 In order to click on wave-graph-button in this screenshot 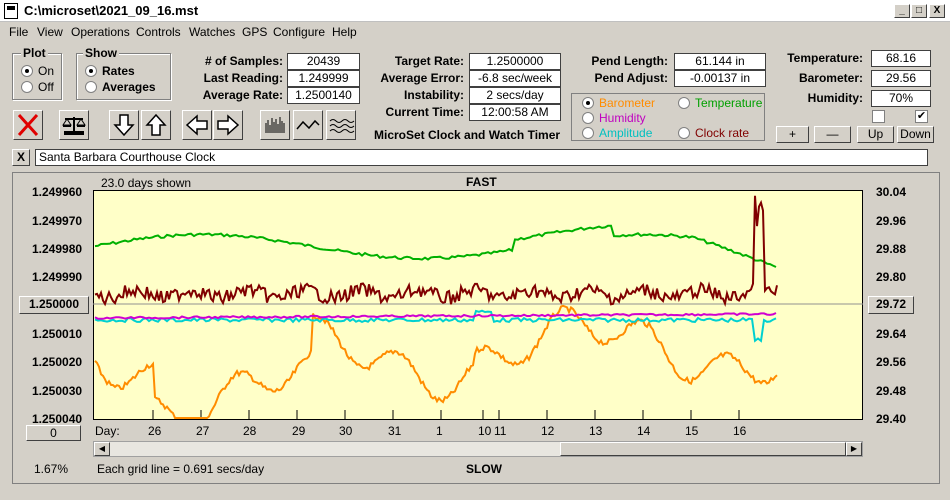, I will do `click(341, 125)`.